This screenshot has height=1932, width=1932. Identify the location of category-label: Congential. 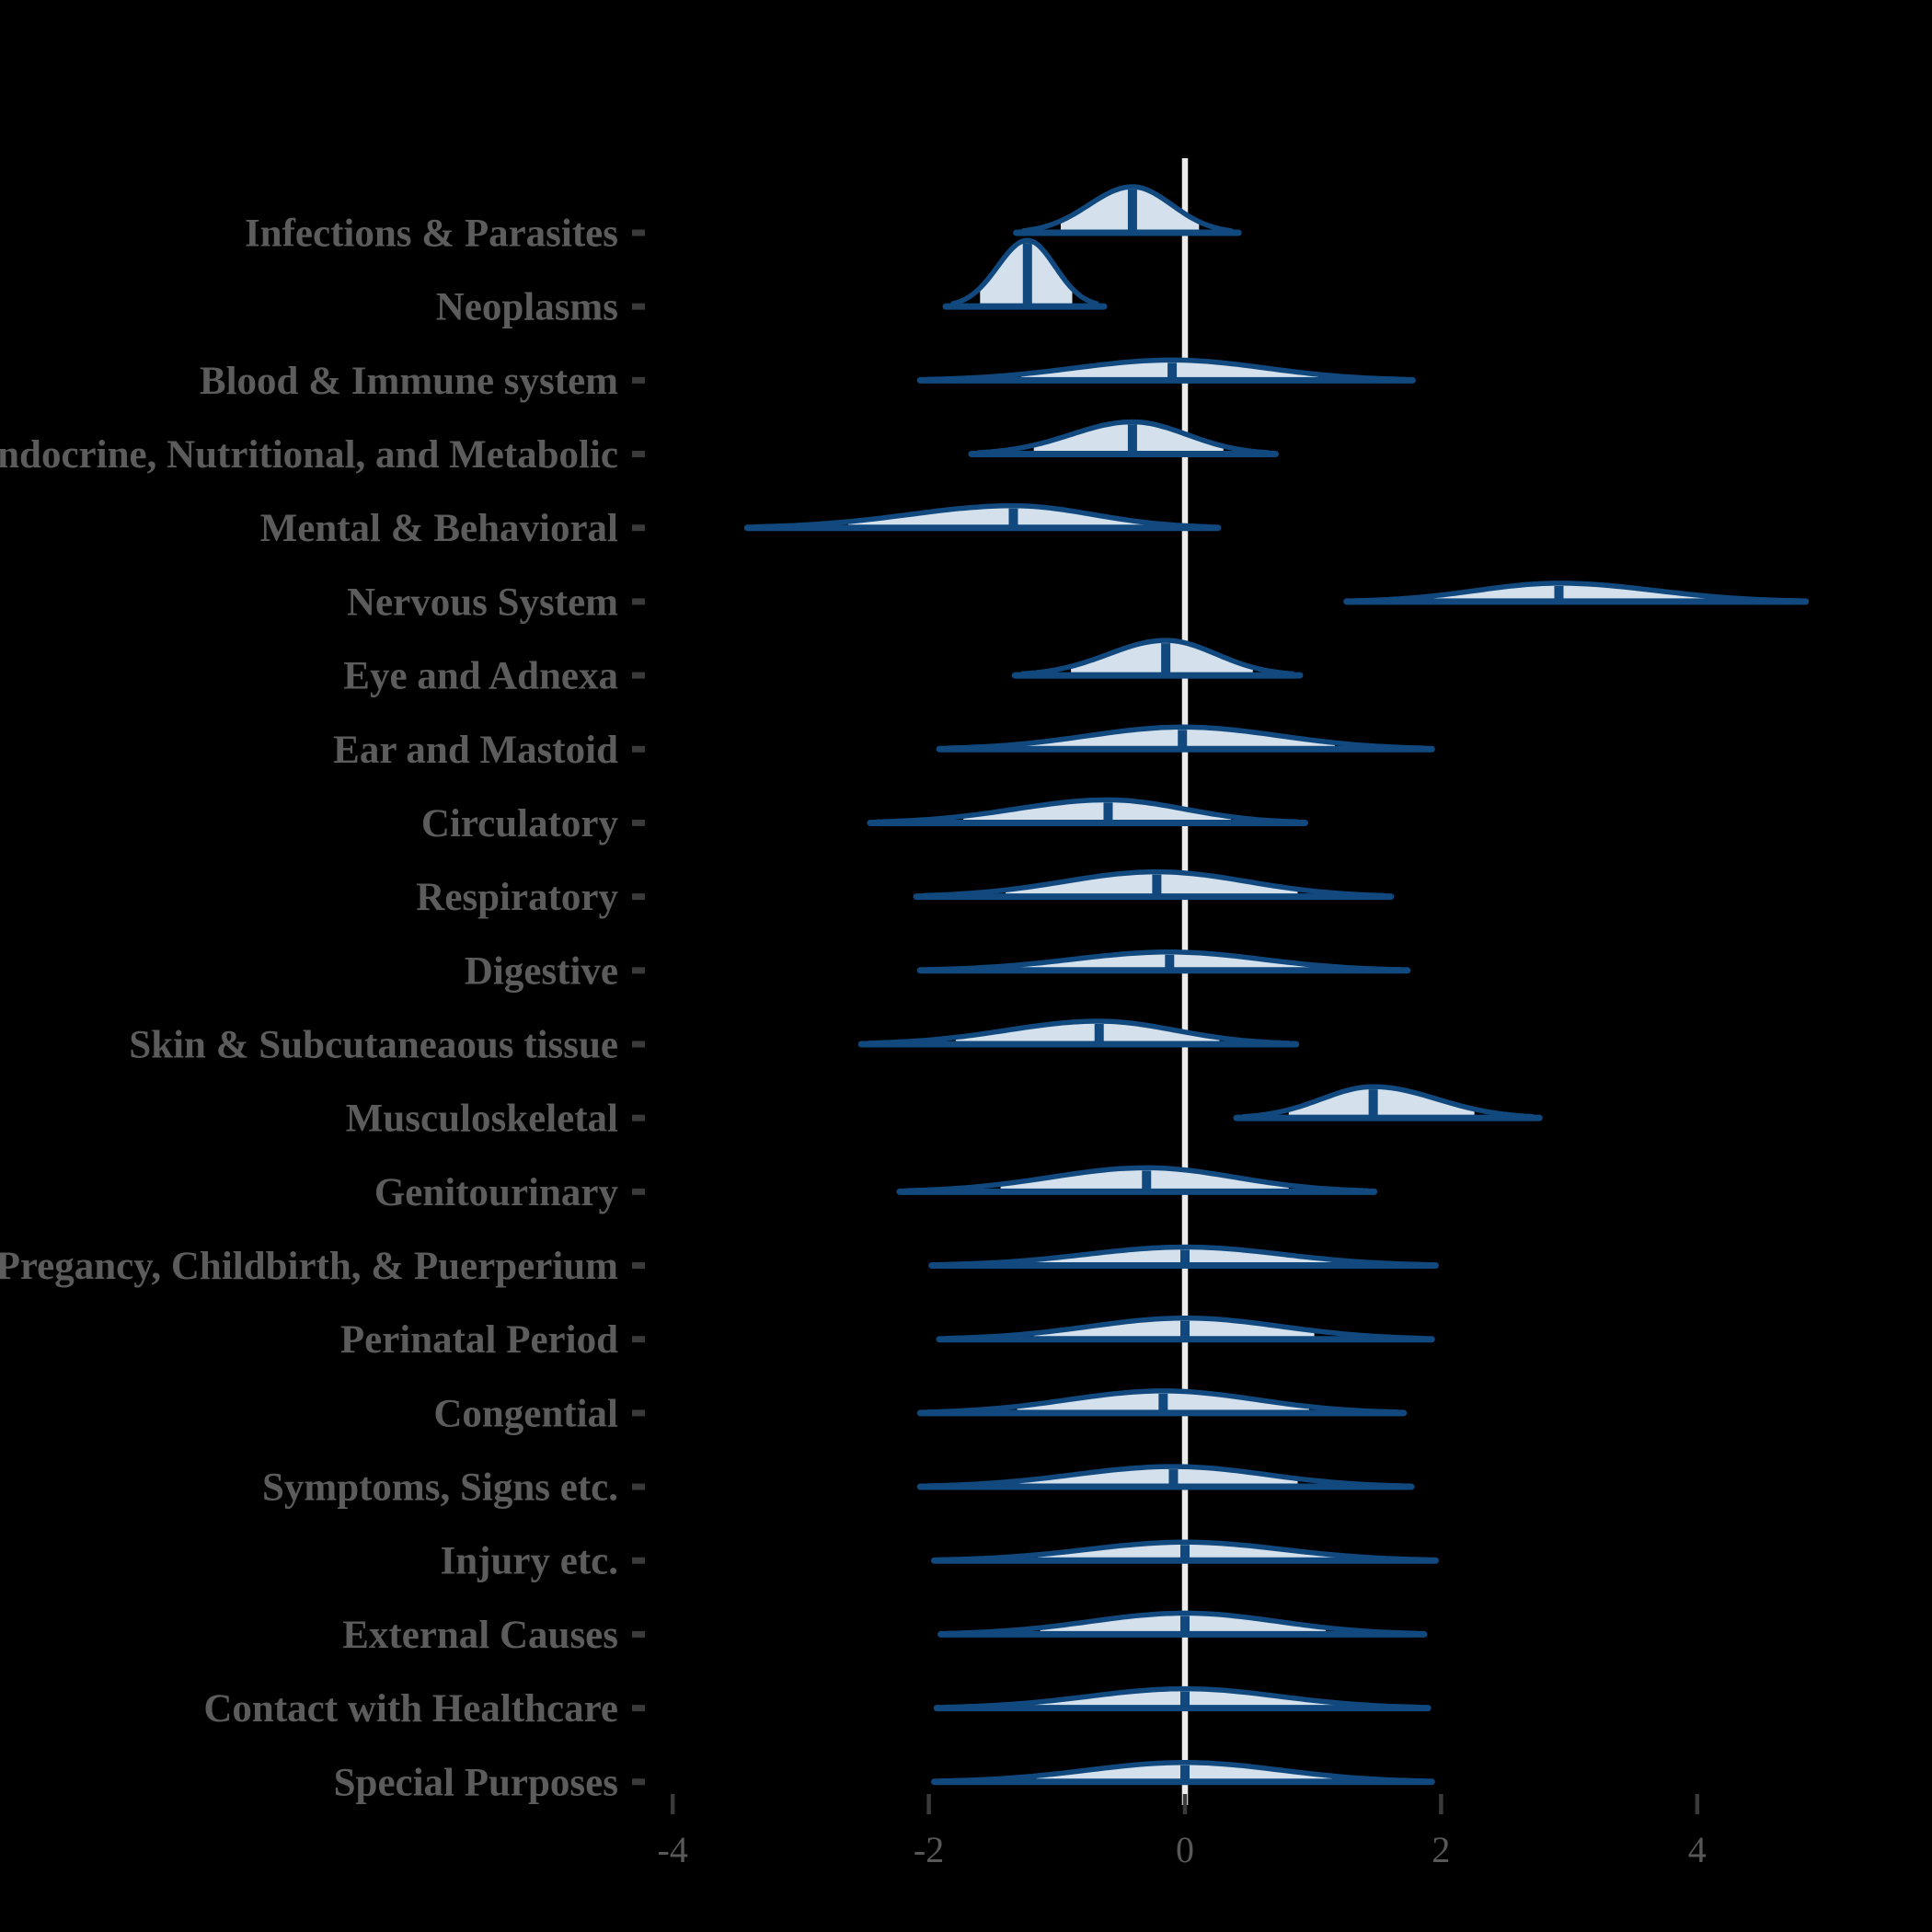
(525, 1413).